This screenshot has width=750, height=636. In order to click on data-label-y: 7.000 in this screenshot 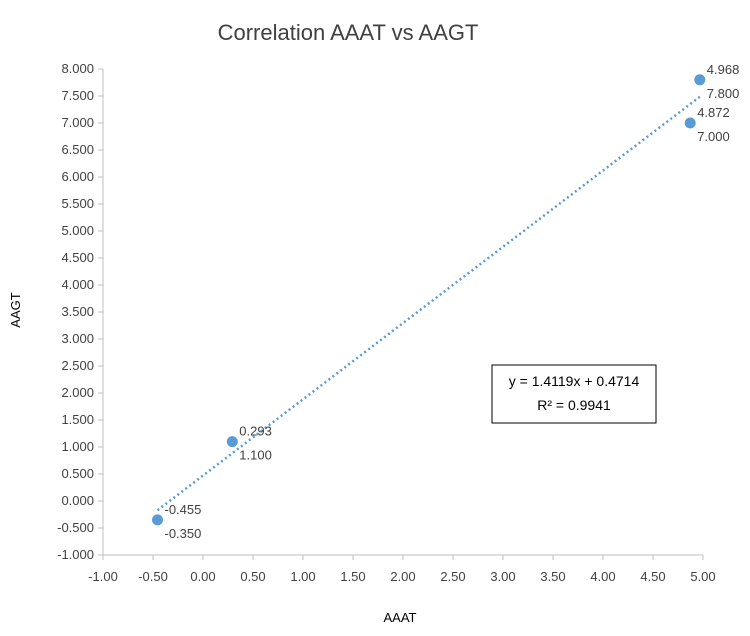, I will do `click(713, 136)`.